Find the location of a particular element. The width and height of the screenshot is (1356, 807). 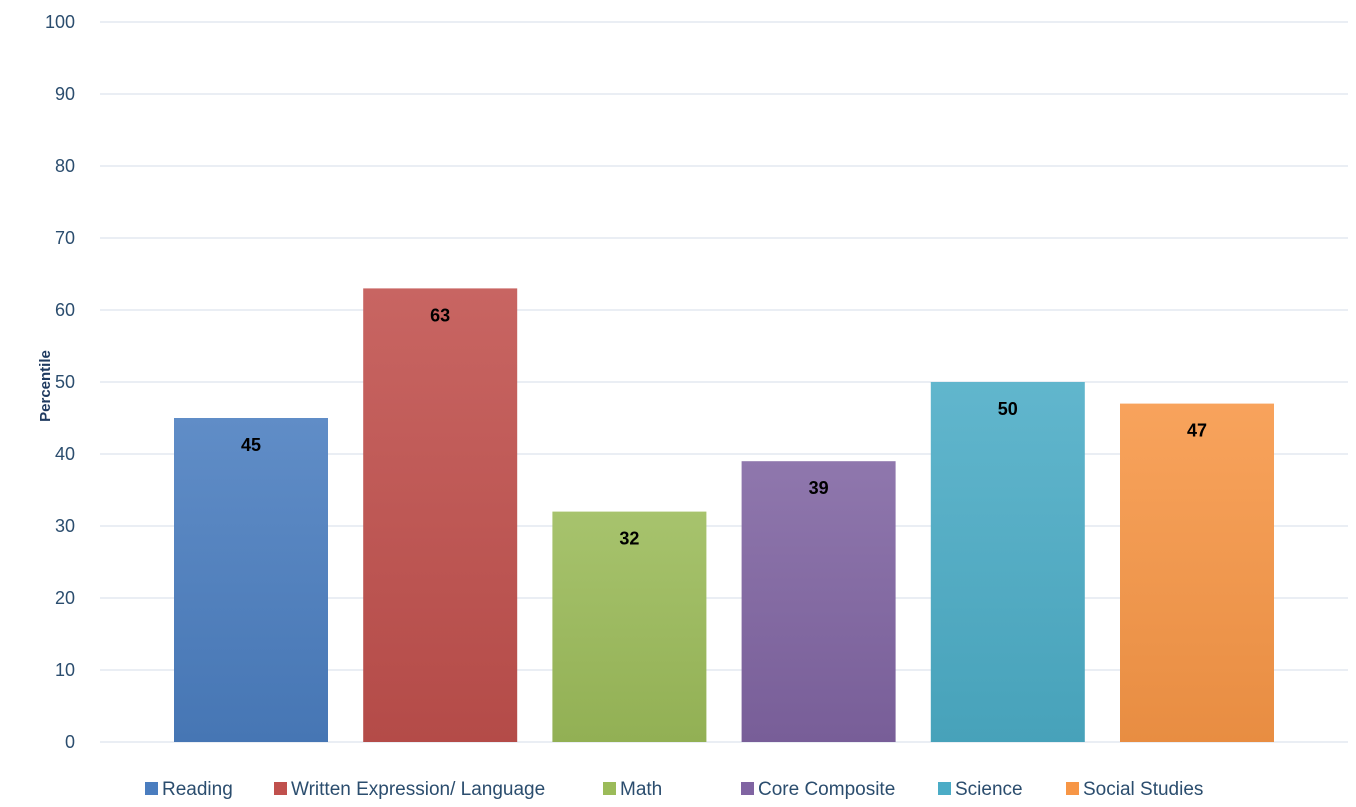

y-axis-label: Percentile is located at coordinates (45, 386).